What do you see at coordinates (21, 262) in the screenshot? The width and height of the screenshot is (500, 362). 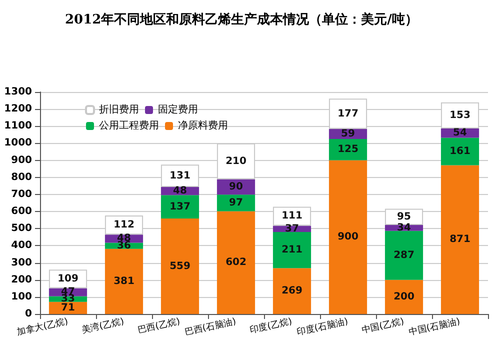 I see `y-tick-label: 300` at bounding box center [21, 262].